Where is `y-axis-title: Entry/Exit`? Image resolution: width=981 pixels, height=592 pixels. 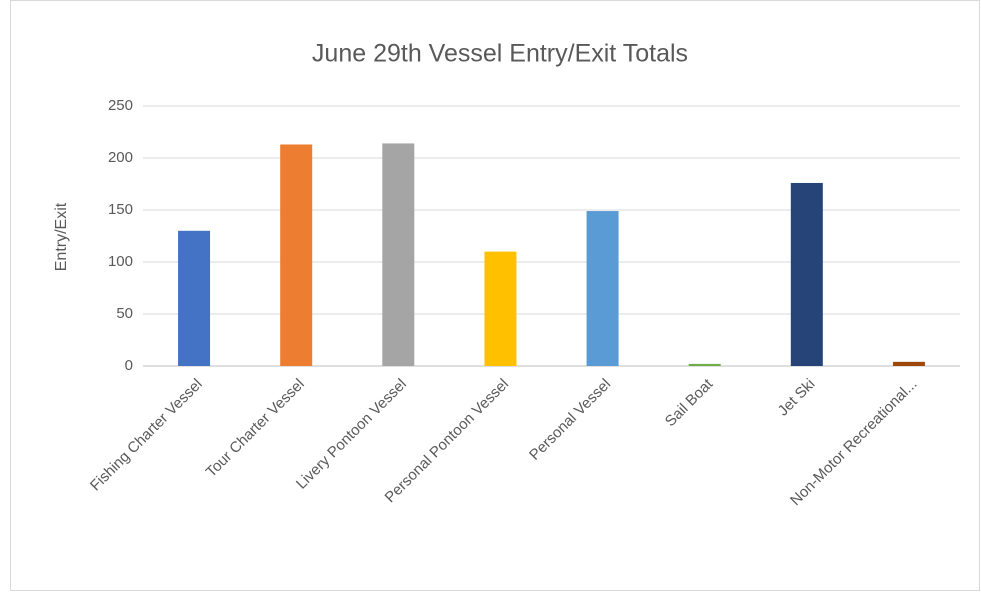
y-axis-title: Entry/Exit is located at coordinates (61, 236).